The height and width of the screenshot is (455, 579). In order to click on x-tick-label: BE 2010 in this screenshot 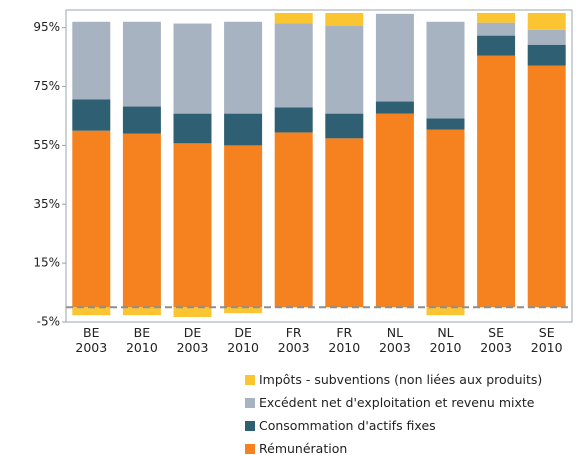, I will do `click(141, 340)`.